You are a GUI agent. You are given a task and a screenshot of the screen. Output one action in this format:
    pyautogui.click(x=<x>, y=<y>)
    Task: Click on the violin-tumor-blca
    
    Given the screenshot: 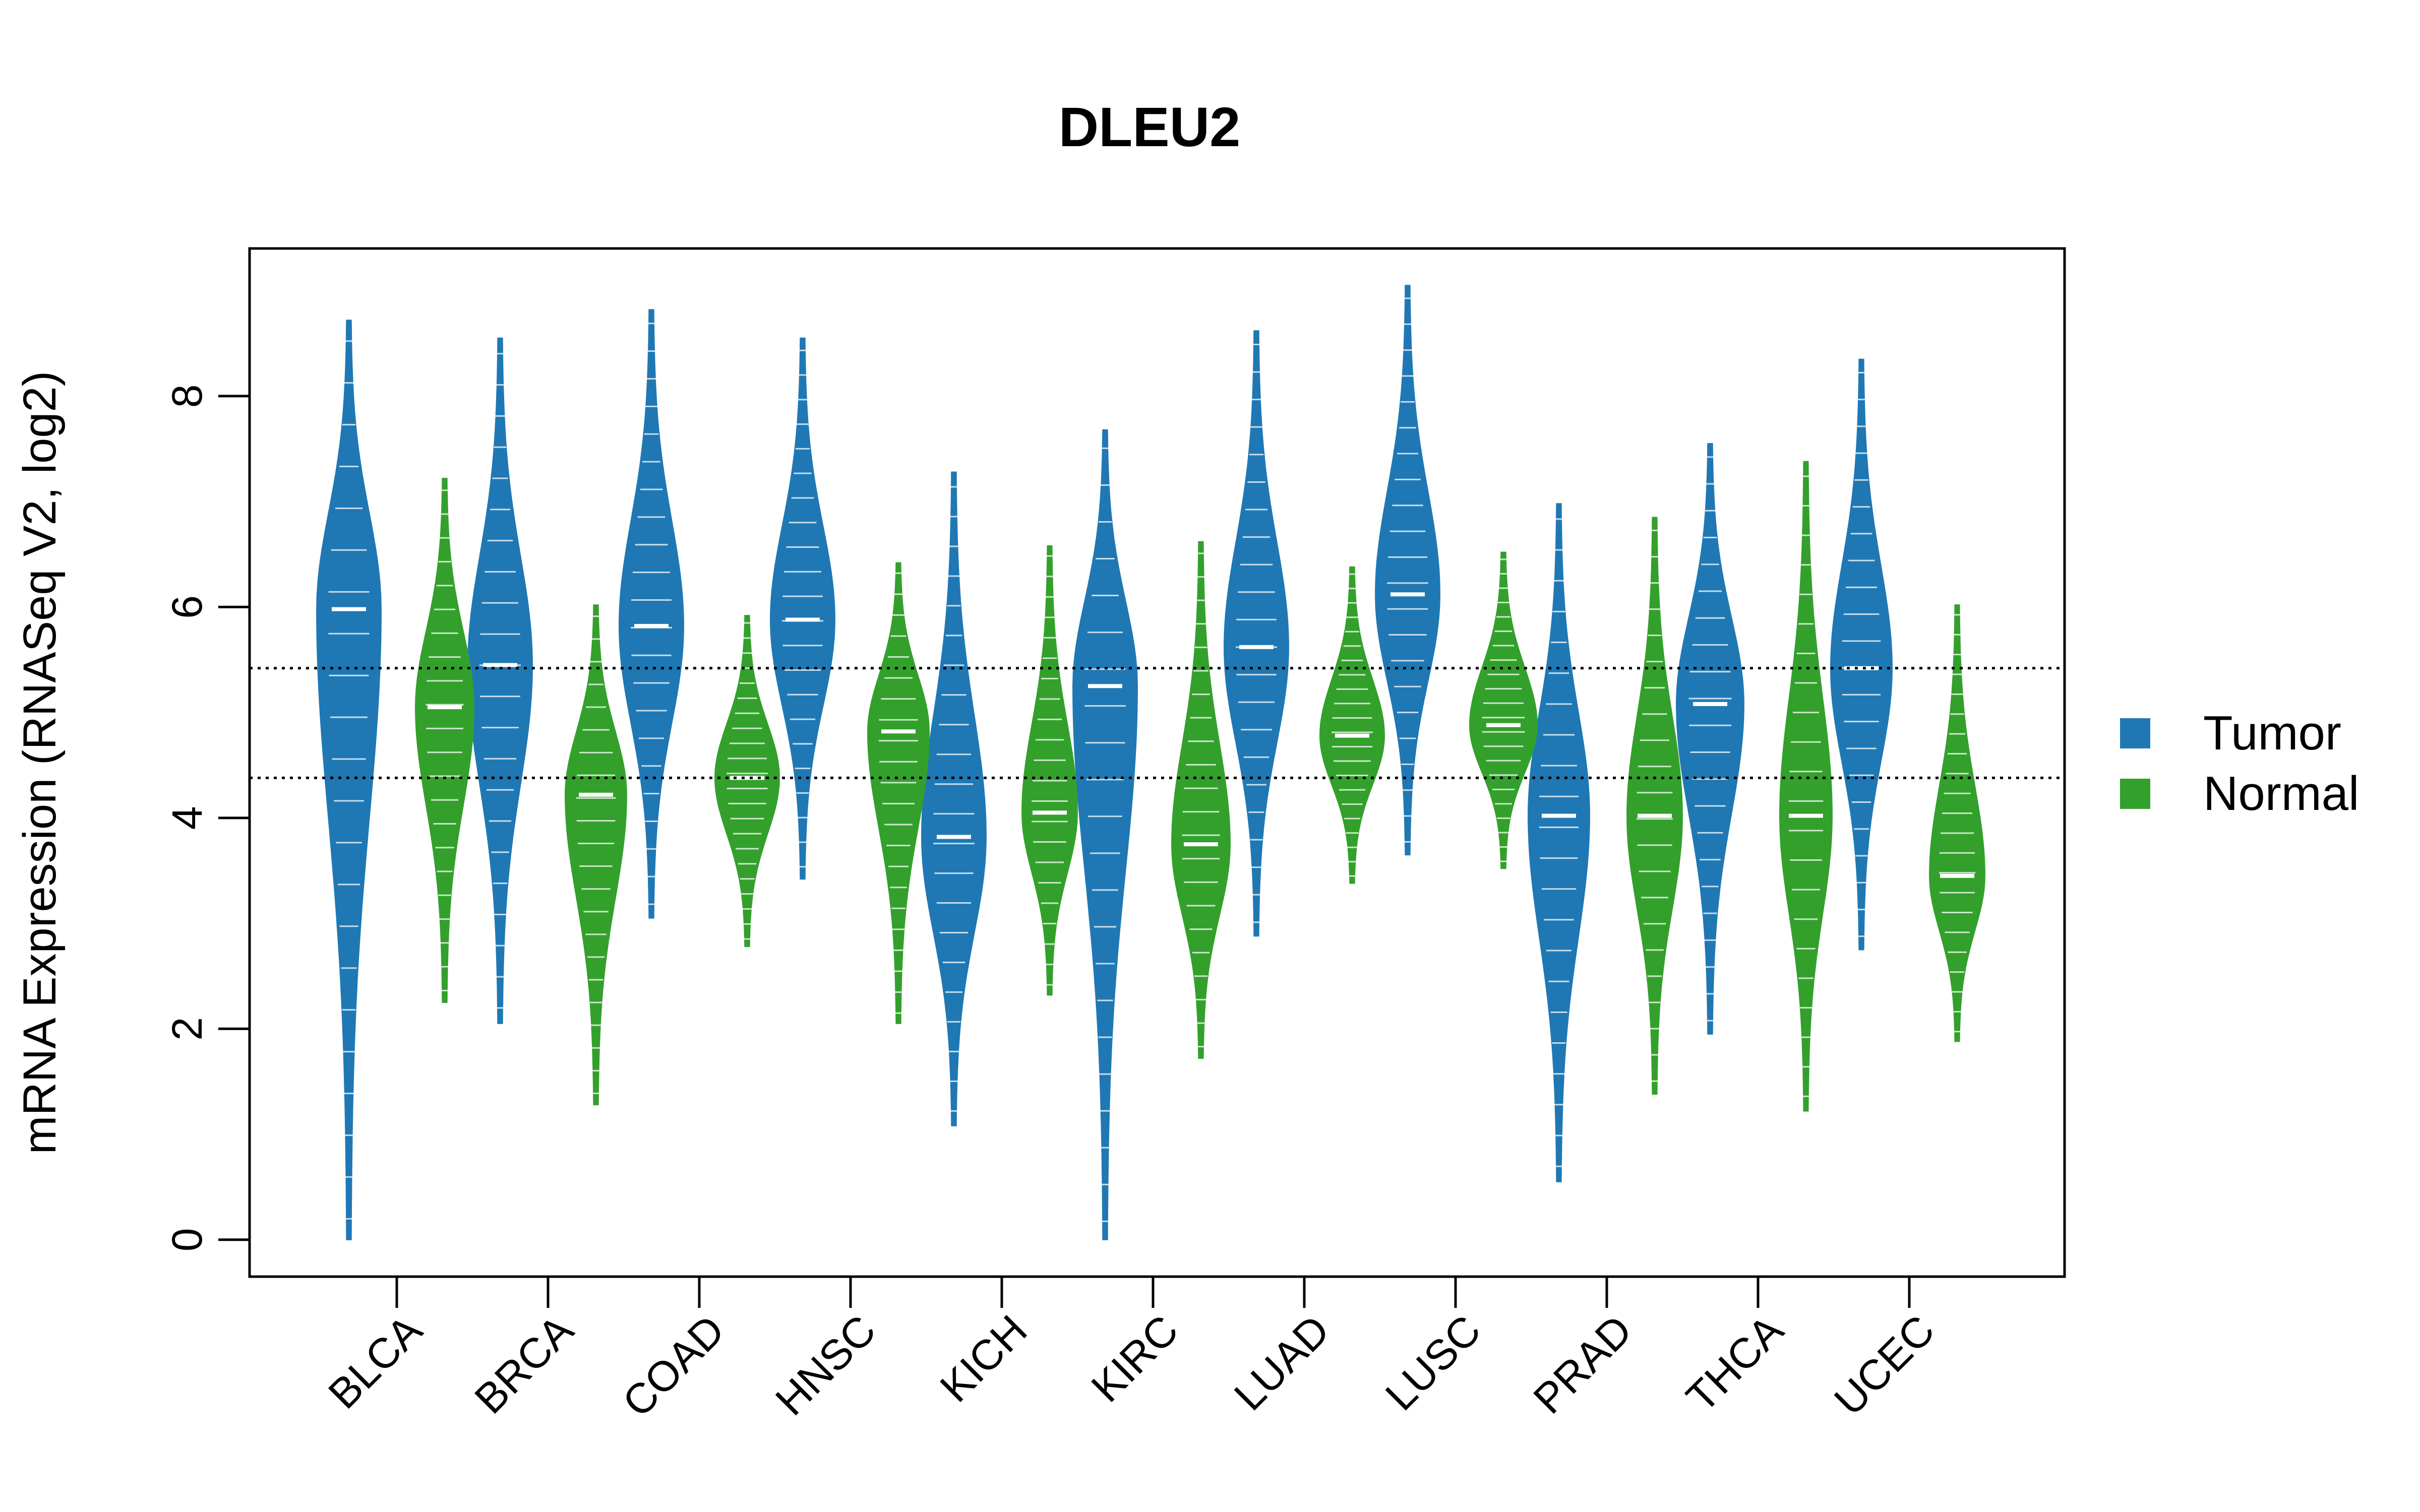 What is the action you would take?
    pyautogui.click(x=349, y=780)
    